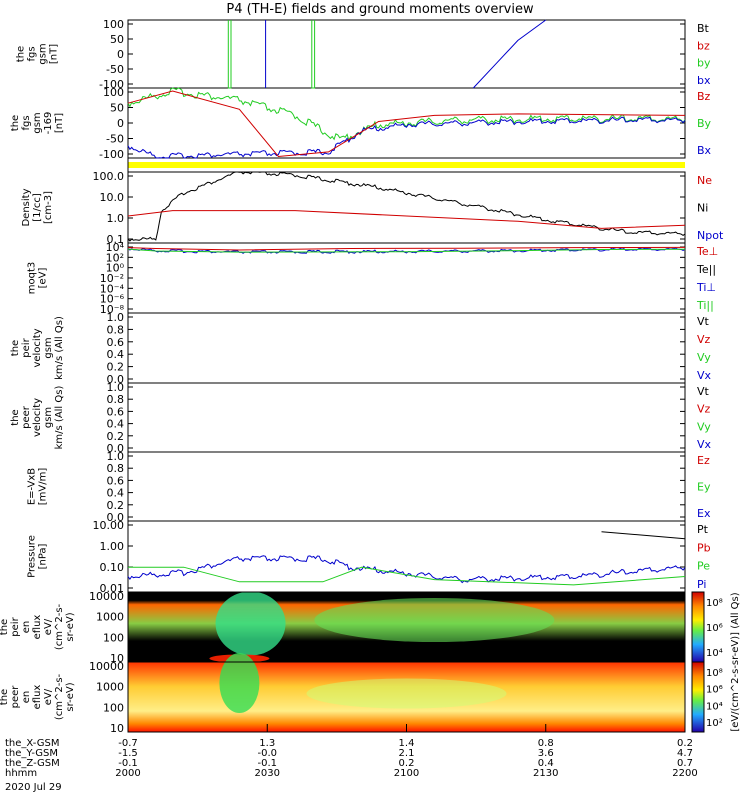 This screenshot has height=800, width=750. What do you see at coordinates (369, 487) in the screenshot?
I see `panel-efield: E=-VxB [mV/m] 1.00.80.60.40.20.0 Ez Ey Ex` at bounding box center [369, 487].